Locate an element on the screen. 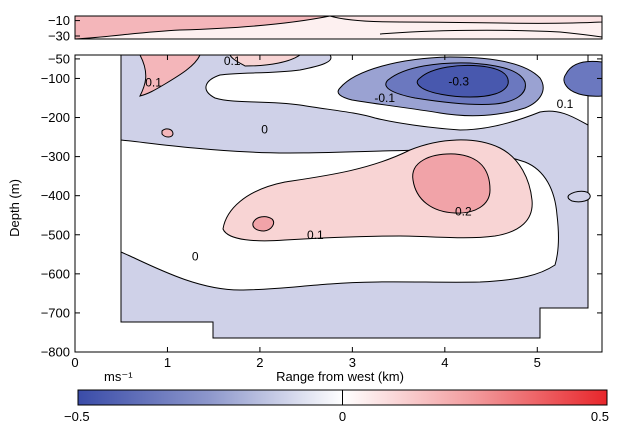 The height and width of the screenshot is (425, 618). colorbar: −0.5 0 0.5 is located at coordinates (336, 406).